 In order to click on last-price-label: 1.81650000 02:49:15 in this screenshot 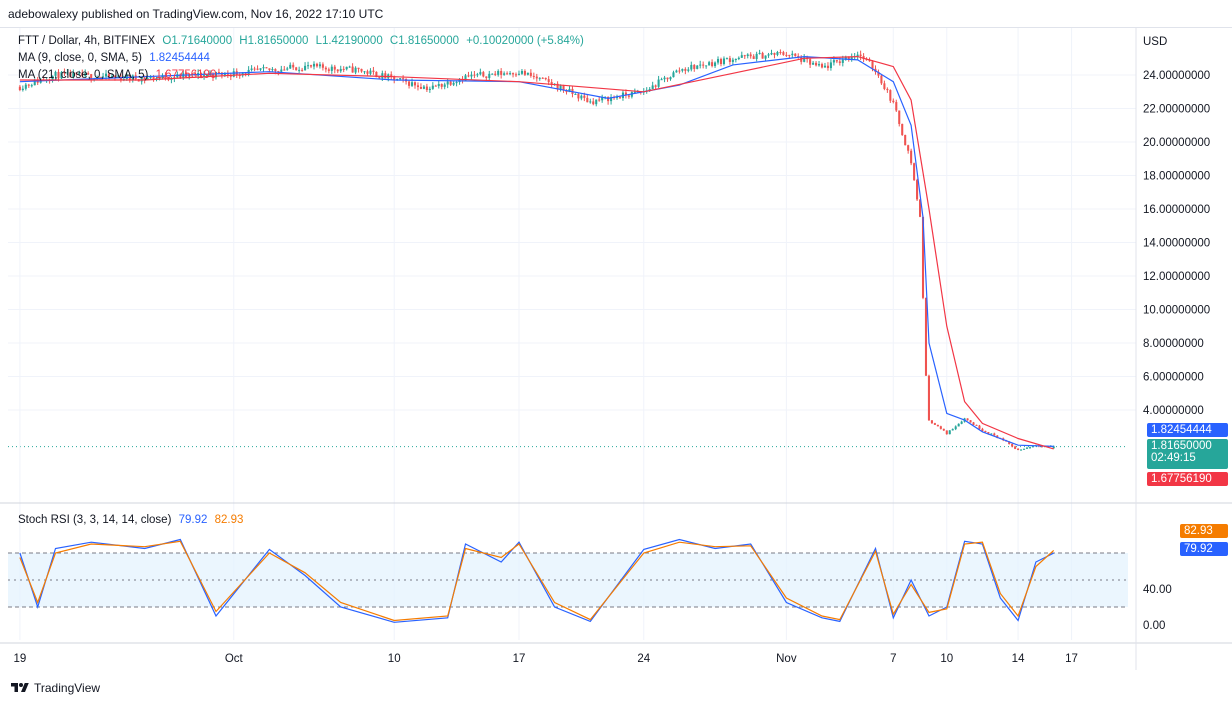, I will do `click(1187, 454)`.